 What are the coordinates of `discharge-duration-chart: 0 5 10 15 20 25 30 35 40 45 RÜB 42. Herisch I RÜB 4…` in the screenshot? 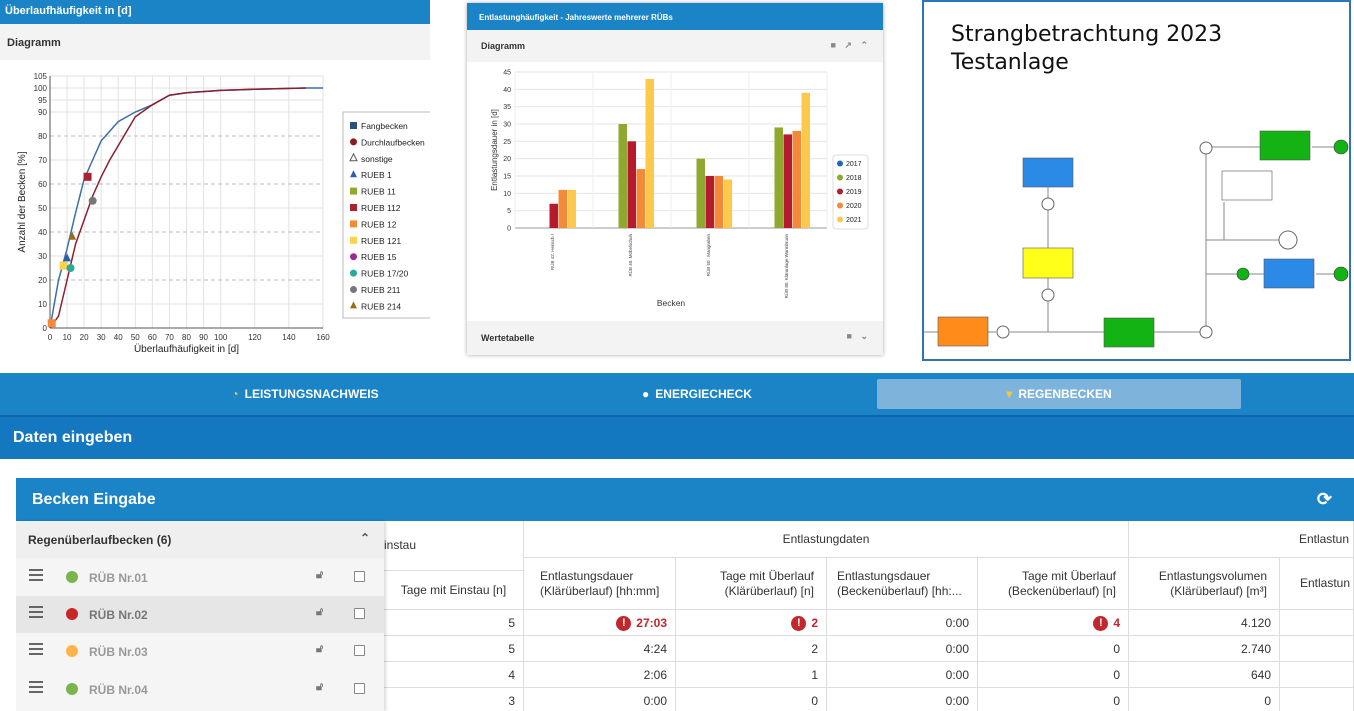 It's located at (679, 189).